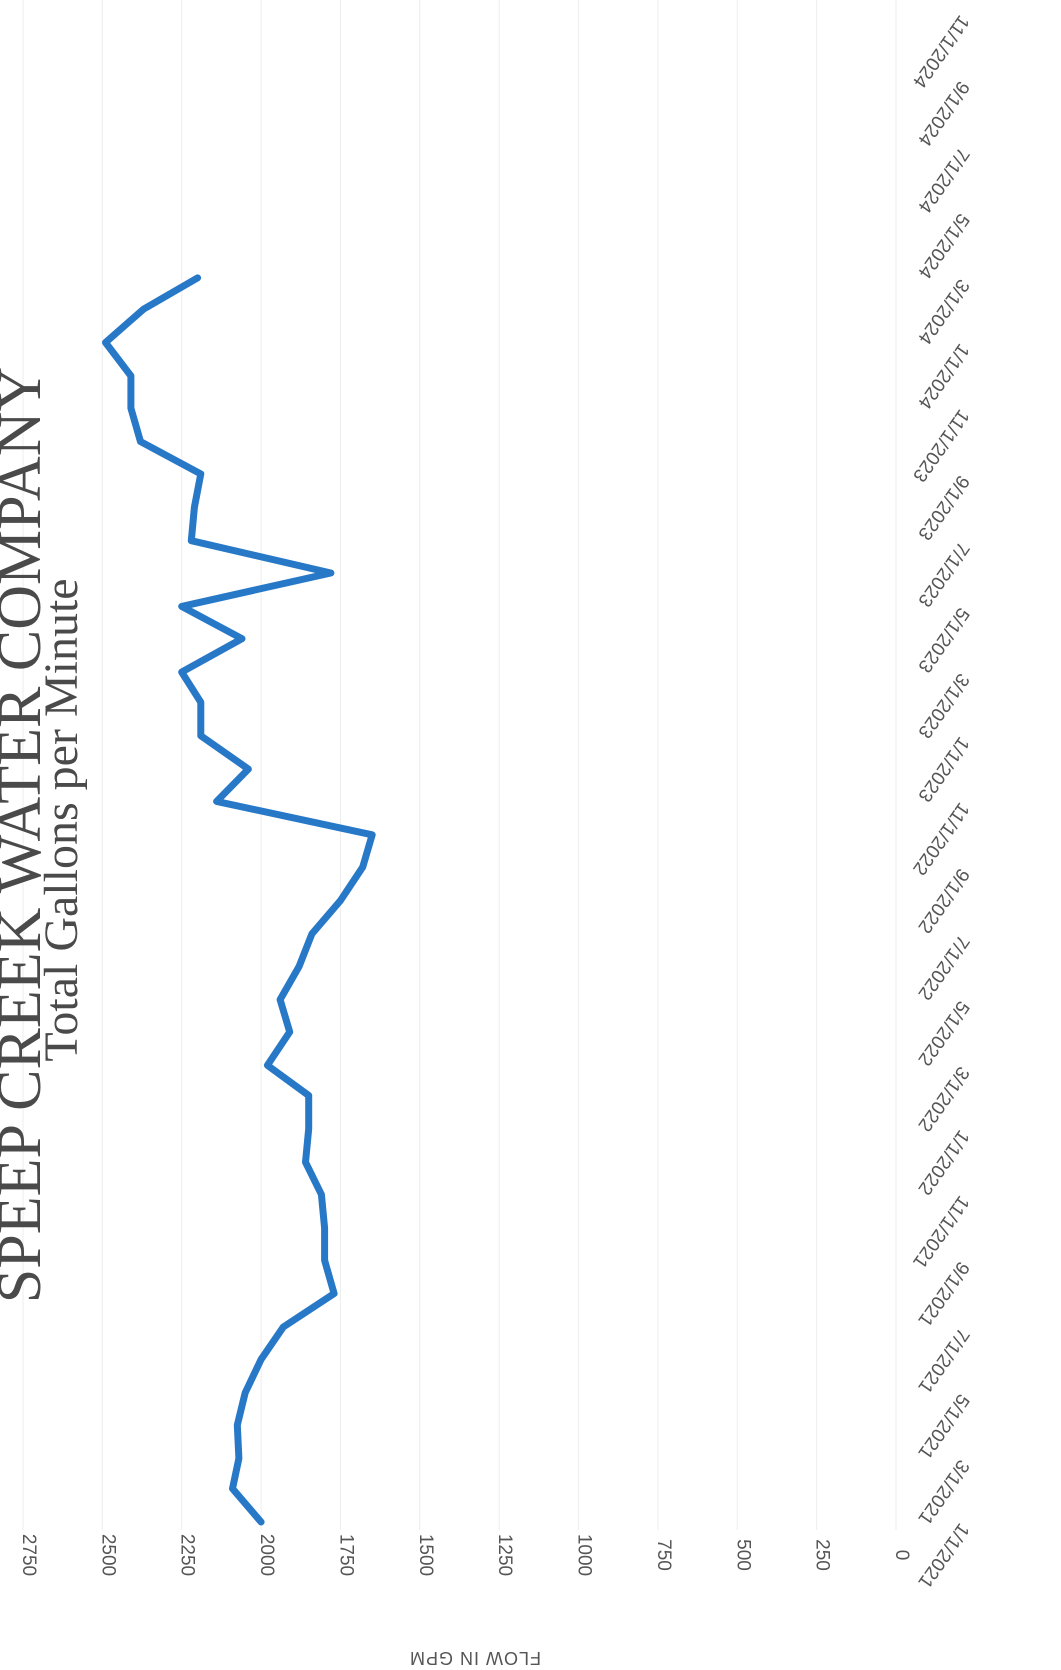 The width and height of the screenshot is (1061, 1670). What do you see at coordinates (61, 819) in the screenshot?
I see `chart-subtitle: Total Gallons per Minute` at bounding box center [61, 819].